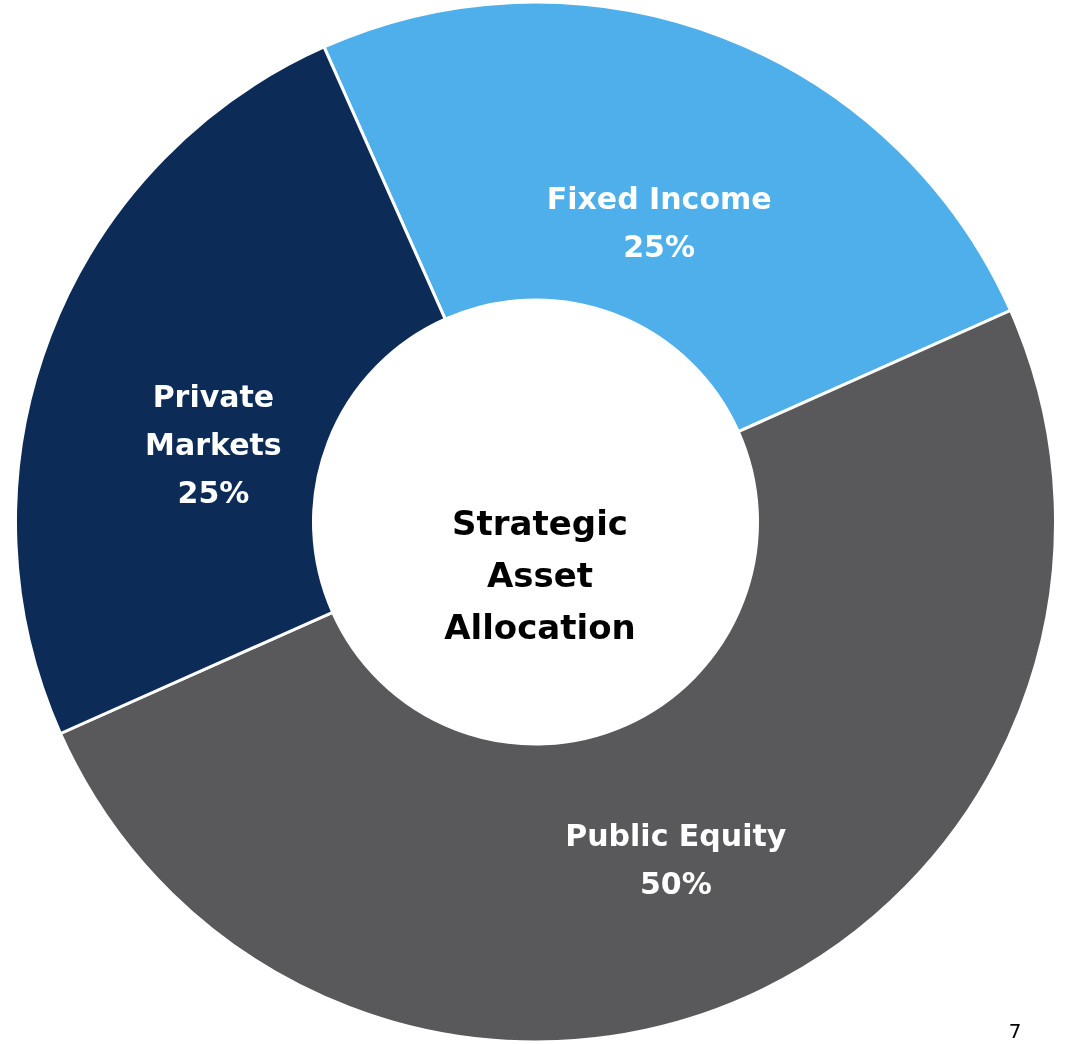  I want to click on text: Strategic Asset Allocation, so click(540, 575).